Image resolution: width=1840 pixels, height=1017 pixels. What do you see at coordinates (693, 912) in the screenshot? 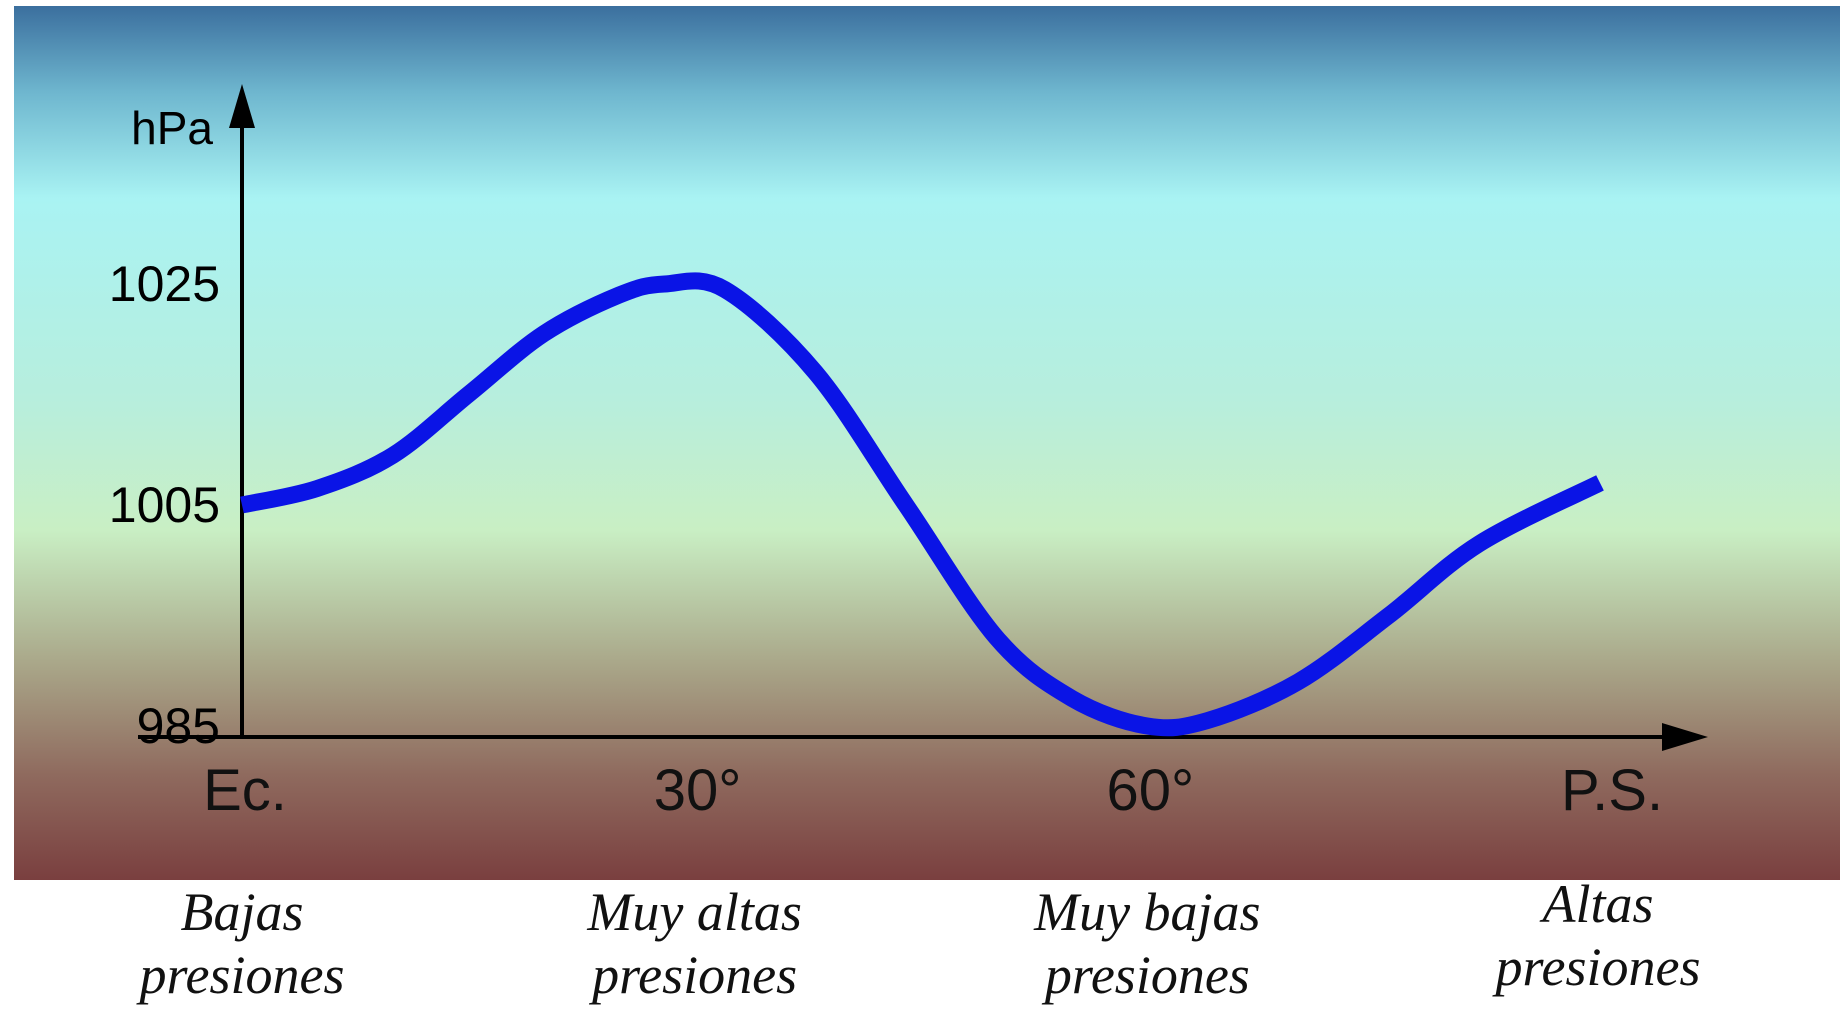
I see `annotation-line: Muy altas` at bounding box center [693, 912].